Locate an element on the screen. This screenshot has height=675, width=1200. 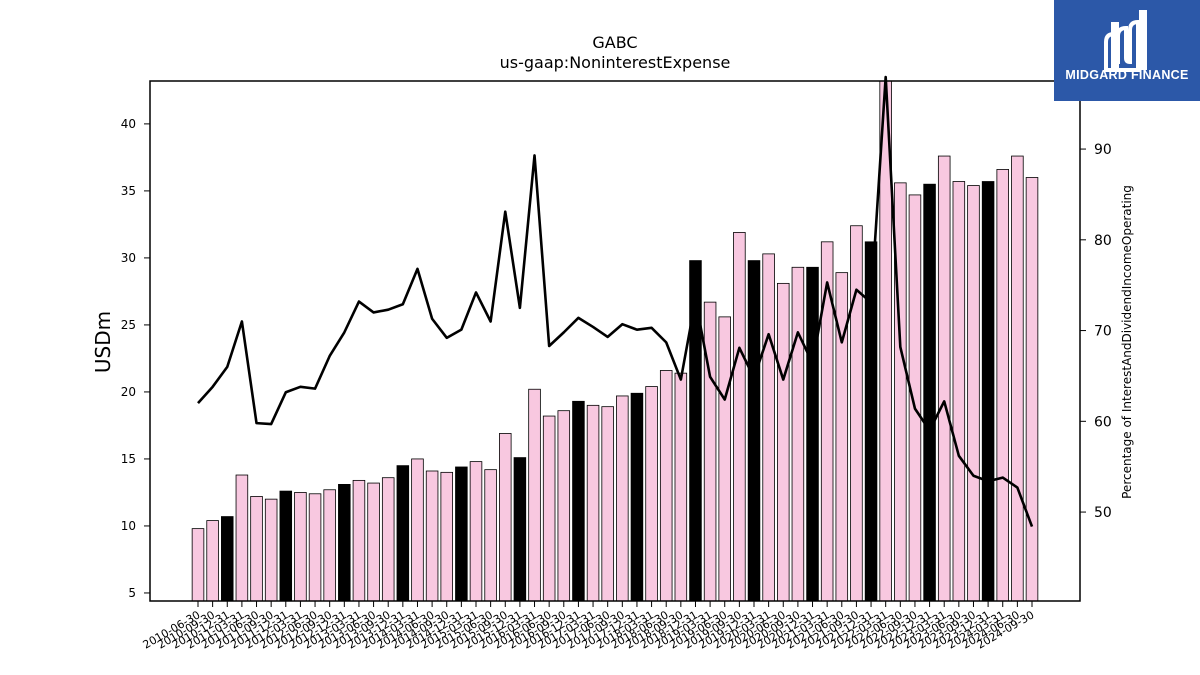
y-tick-label: 40 is located at coordinates (128, 124).